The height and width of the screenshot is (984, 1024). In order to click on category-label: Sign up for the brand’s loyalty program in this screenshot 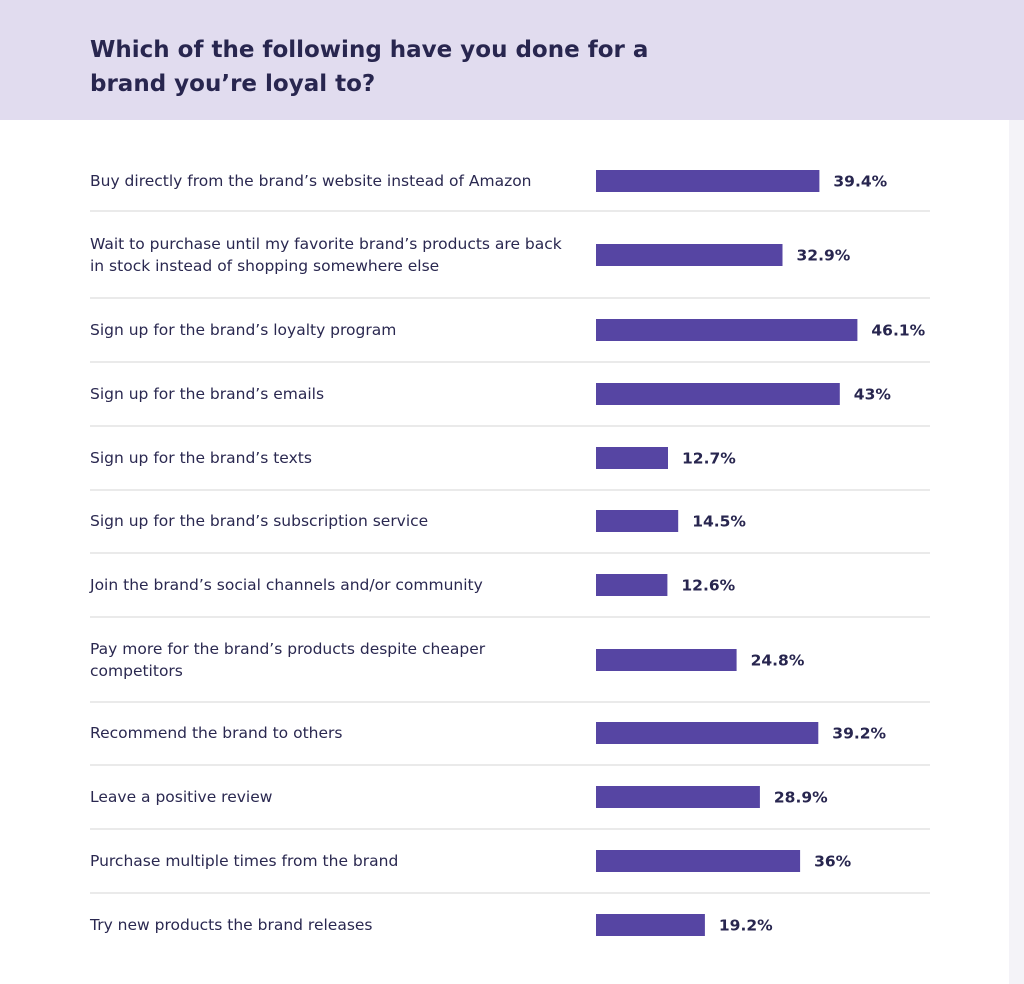, I will do `click(243, 330)`.